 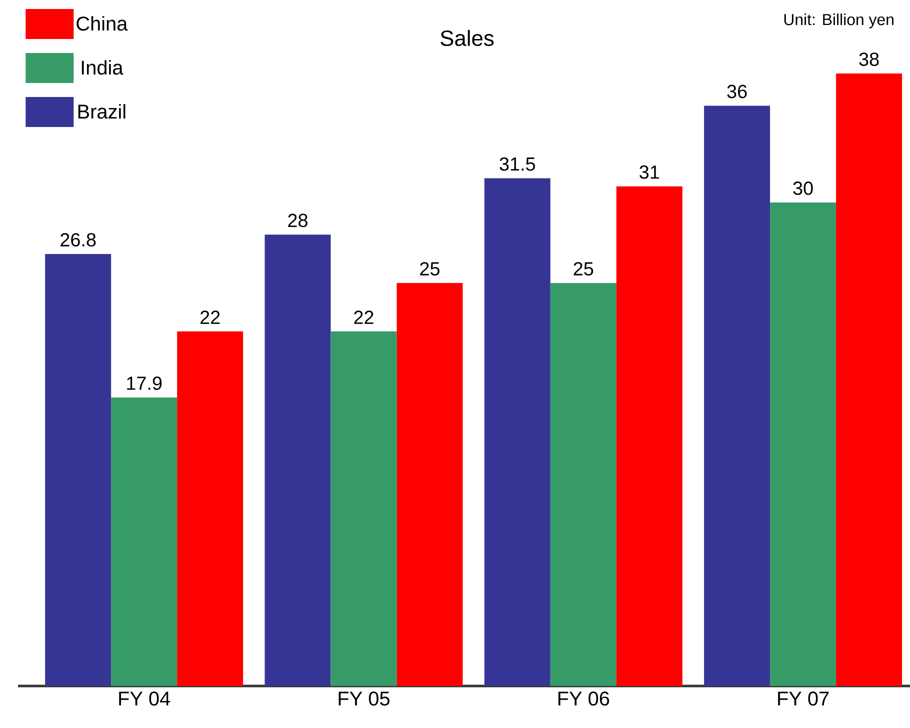 What do you see at coordinates (364, 699) in the screenshot?
I see `x-tick-label: FY 05` at bounding box center [364, 699].